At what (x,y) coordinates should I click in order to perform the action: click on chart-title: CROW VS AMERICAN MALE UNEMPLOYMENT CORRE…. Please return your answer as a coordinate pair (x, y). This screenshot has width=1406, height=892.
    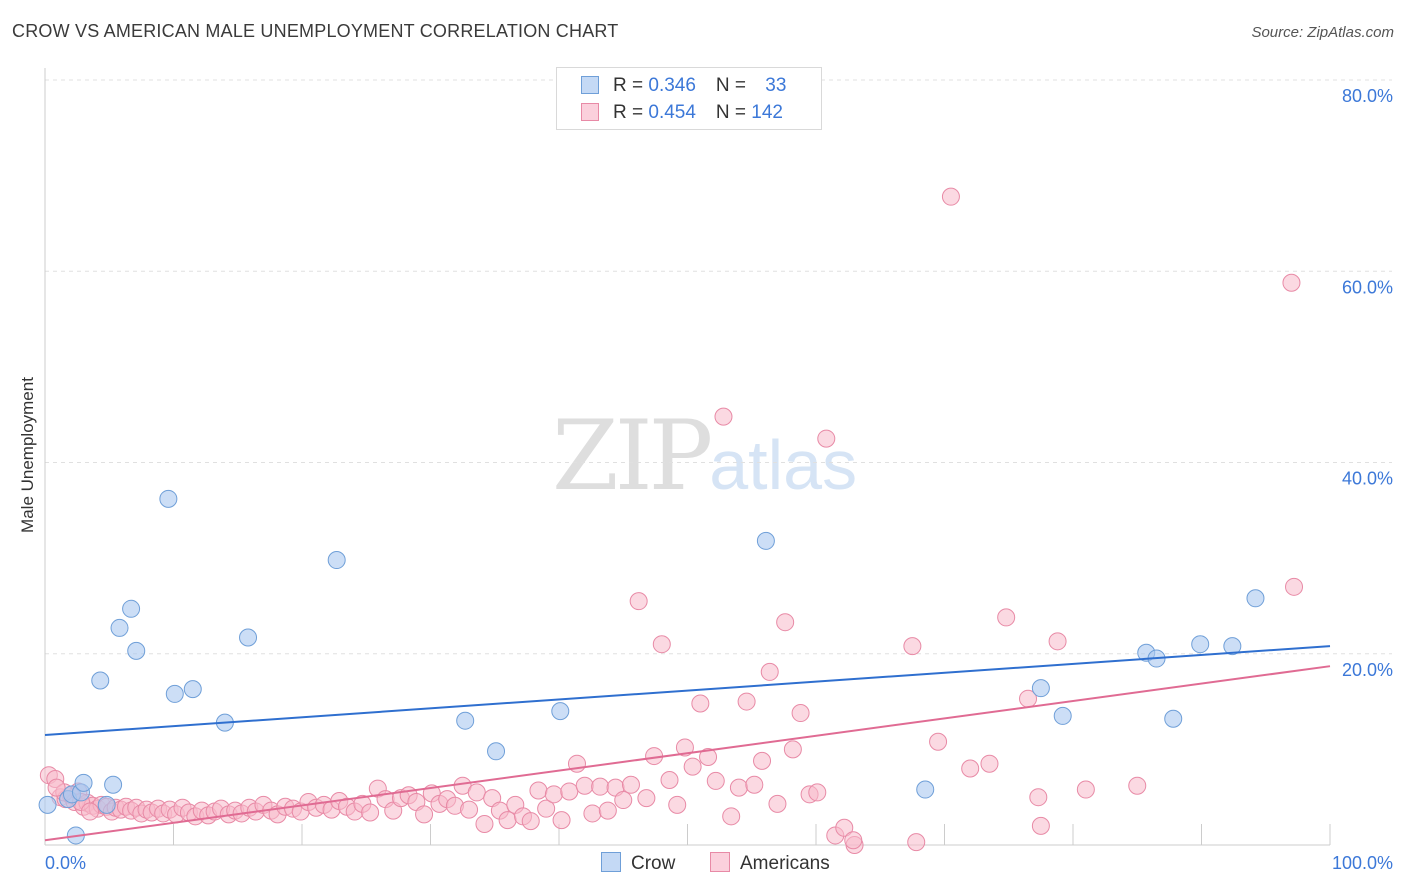
    Looking at the image, I should click on (315, 31).